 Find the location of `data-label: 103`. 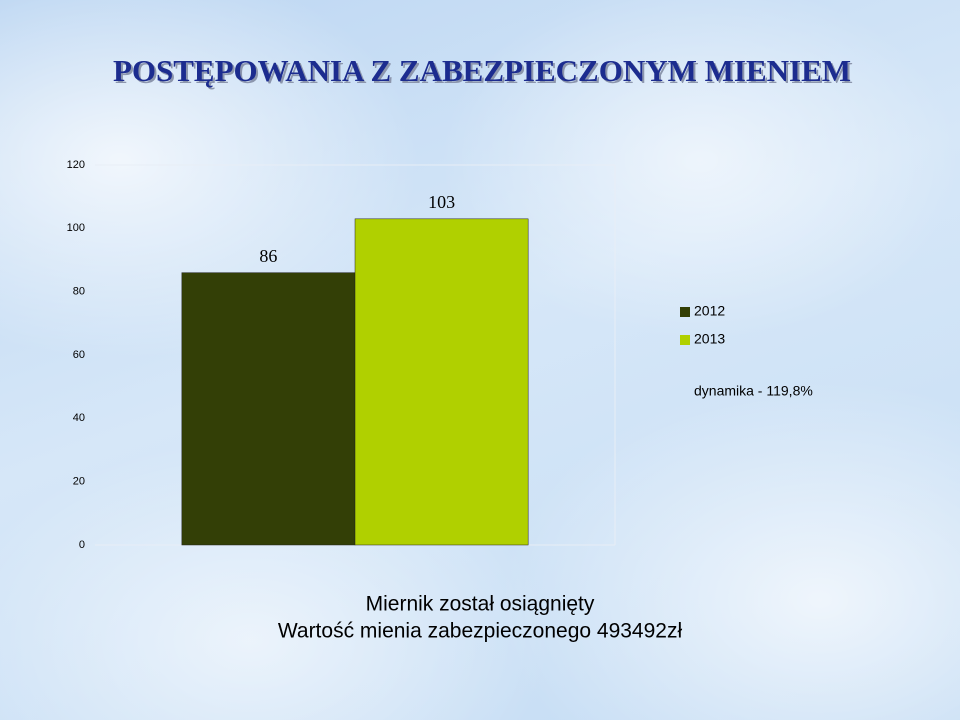

data-label: 103 is located at coordinates (441, 202).